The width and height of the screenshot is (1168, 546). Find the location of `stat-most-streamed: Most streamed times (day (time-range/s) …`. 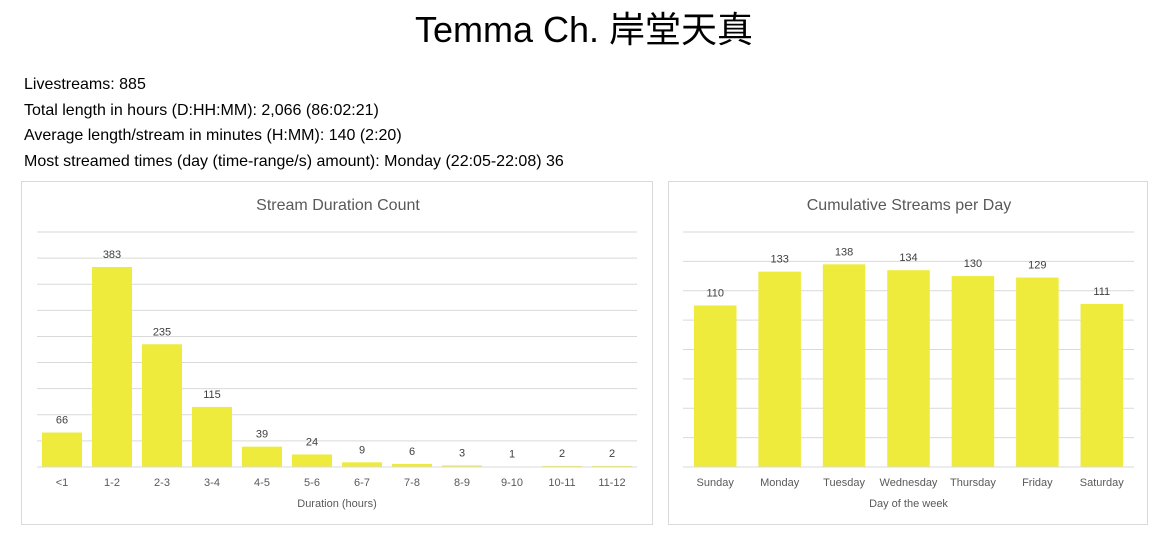

stat-most-streamed: Most streamed times (day (time-range/s) … is located at coordinates (294, 161).